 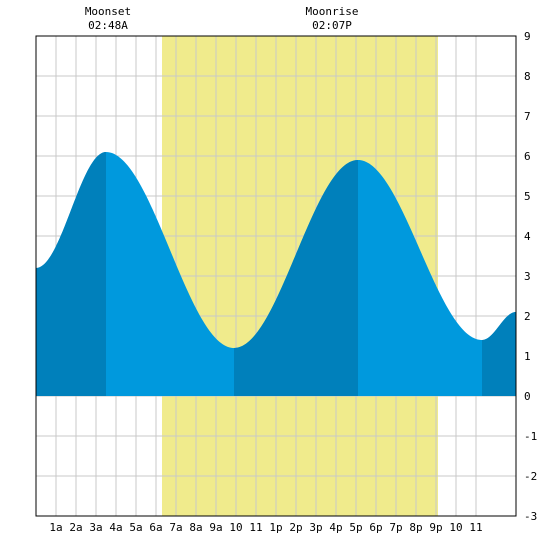 I want to click on moon-event-name: Moonset, so click(x=108, y=11).